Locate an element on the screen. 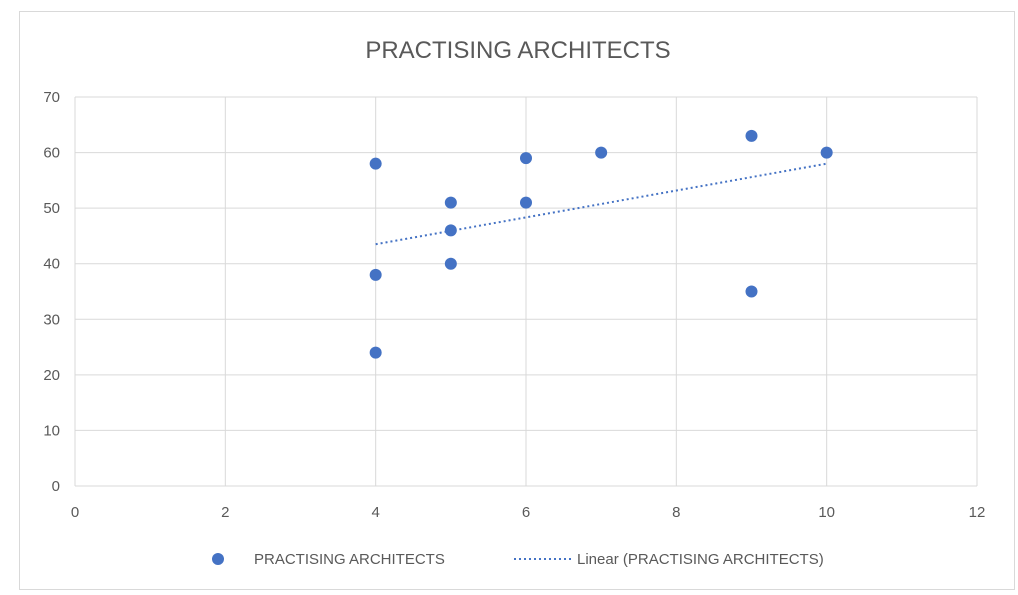 The image size is (1018, 595). x-tick-label: 4 is located at coordinates (375, 512).